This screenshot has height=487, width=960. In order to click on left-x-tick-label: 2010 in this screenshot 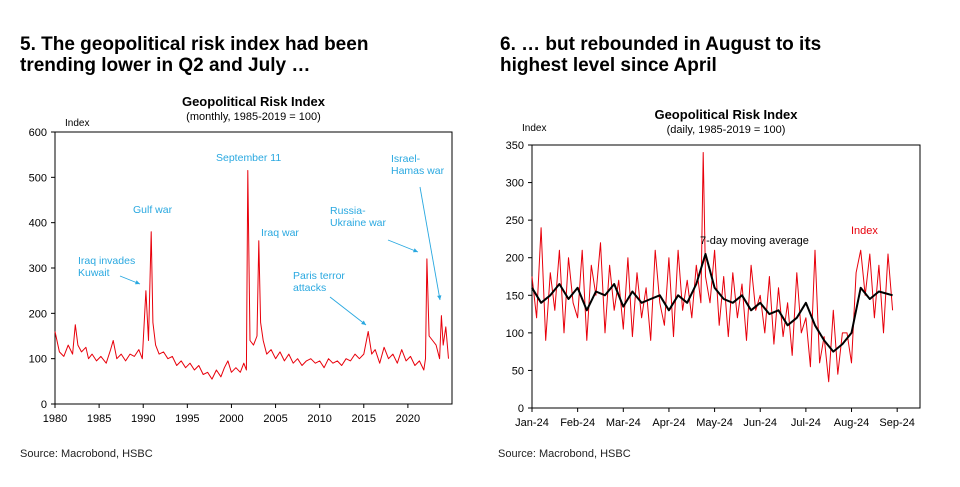, I will do `click(319, 419)`.